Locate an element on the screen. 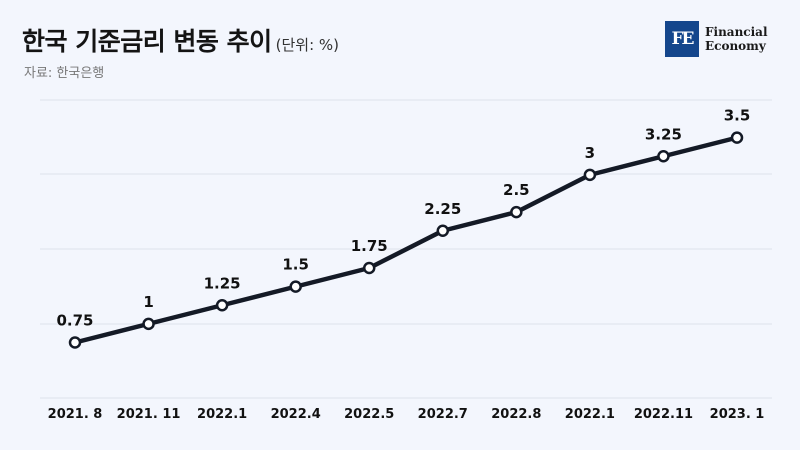 This screenshot has height=450, width=800. data-label: 3.5 is located at coordinates (737, 116).